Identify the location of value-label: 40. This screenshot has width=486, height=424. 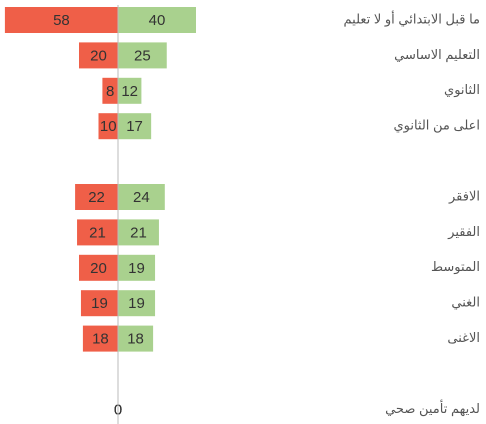
(157, 20).